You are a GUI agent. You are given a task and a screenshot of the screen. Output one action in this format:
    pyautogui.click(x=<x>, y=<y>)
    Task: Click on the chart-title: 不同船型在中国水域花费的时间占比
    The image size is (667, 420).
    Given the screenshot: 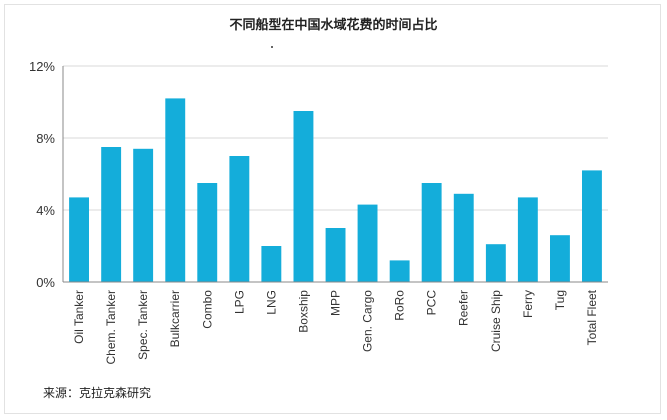 What is the action you would take?
    pyautogui.click(x=333, y=25)
    